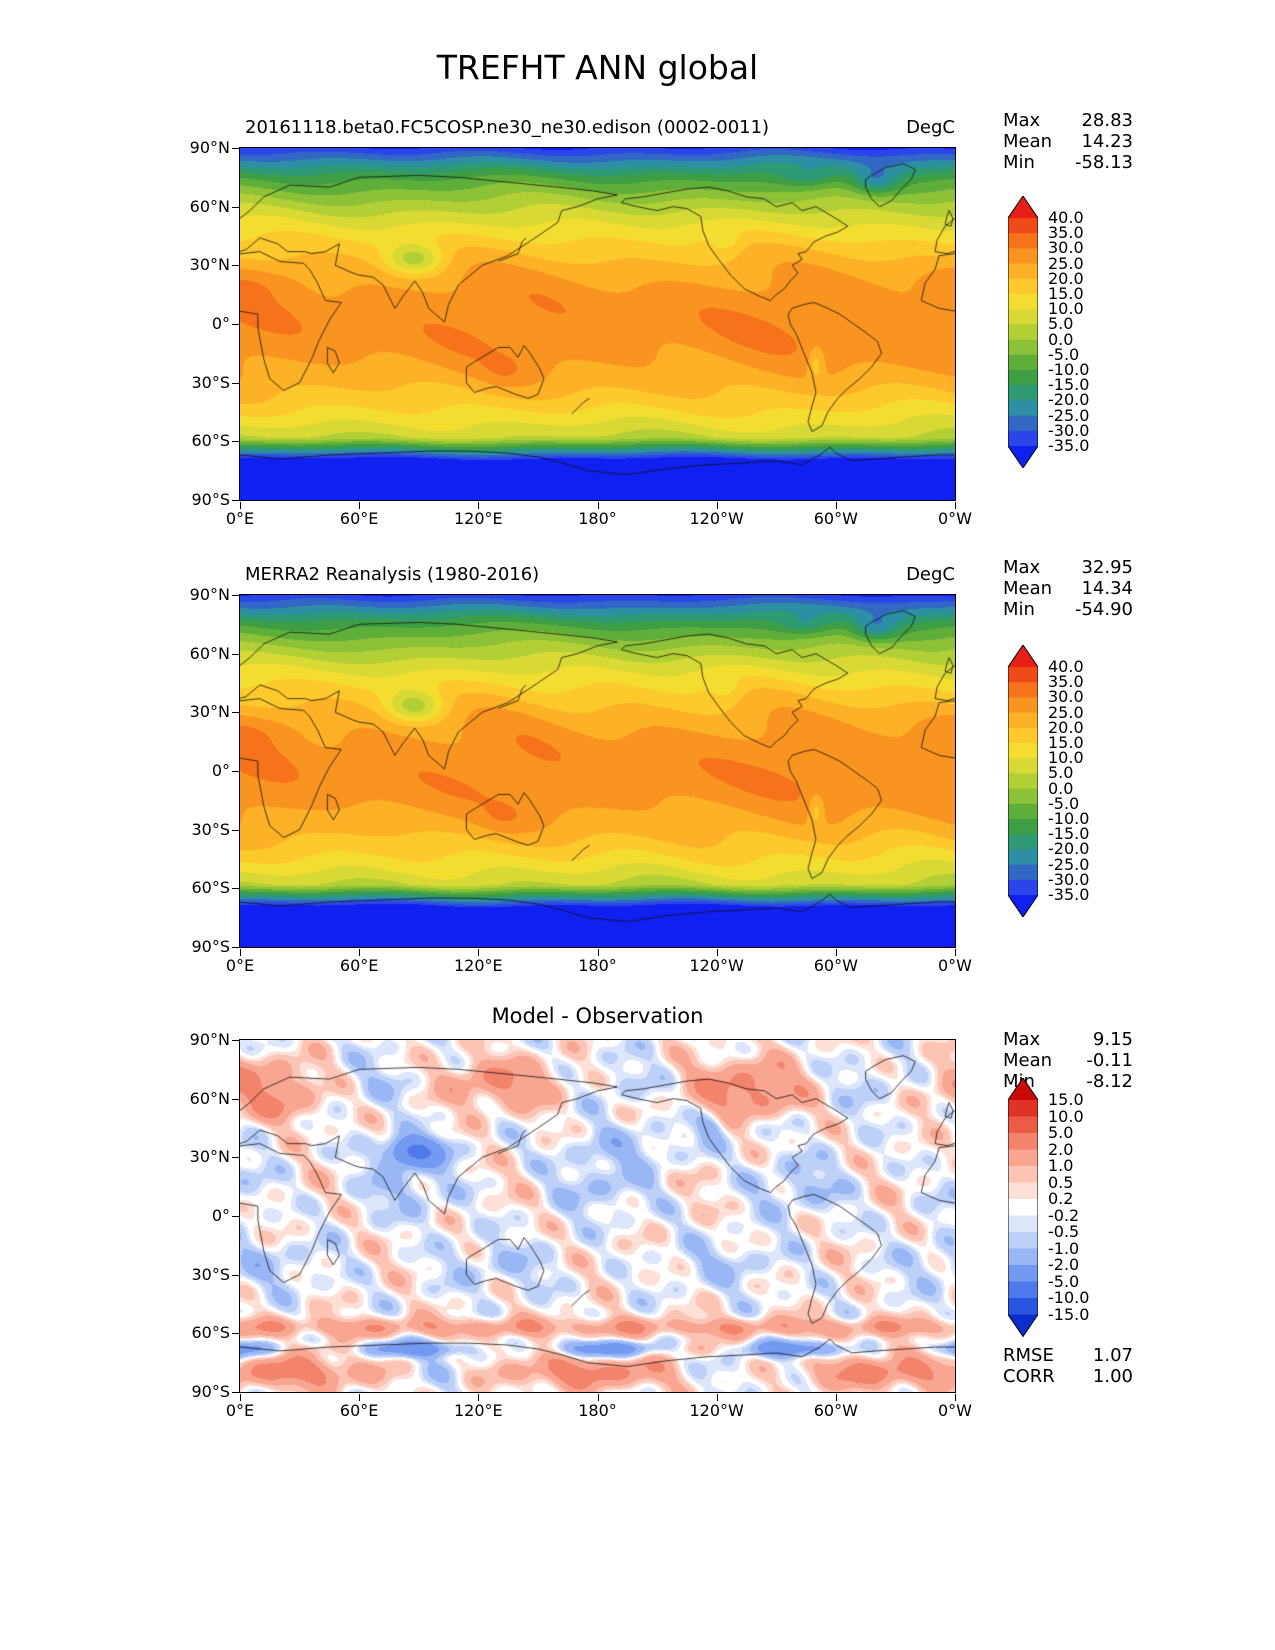 The height and width of the screenshot is (1650, 1275). Describe the element at coordinates (1107, 120) in the screenshot. I see `stat-value: 28.83` at that location.